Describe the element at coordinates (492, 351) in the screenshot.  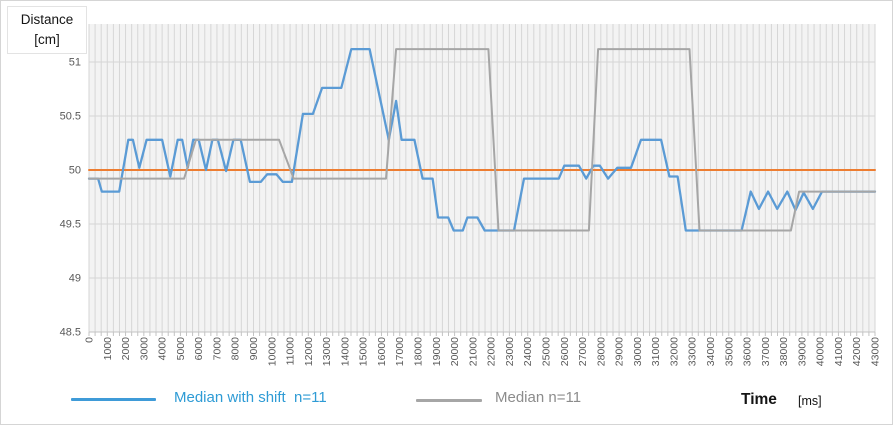
I see `x-tick-label: 22000` at that location.